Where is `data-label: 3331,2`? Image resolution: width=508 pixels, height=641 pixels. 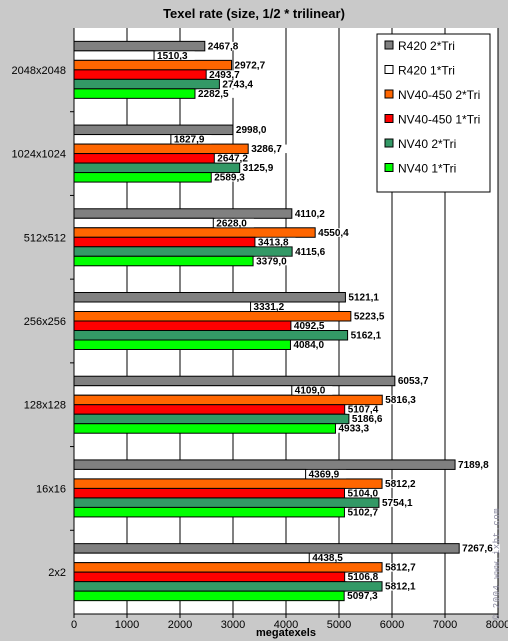
data-label: 3331,2 is located at coordinates (269, 307).